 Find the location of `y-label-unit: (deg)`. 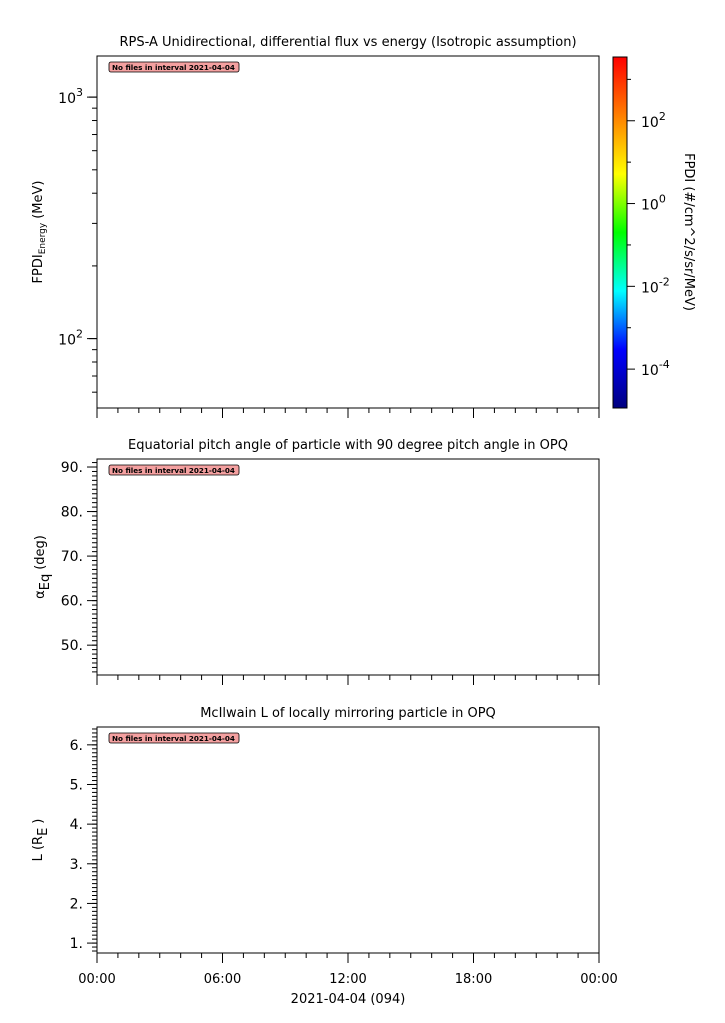

y-label-unit: (deg) is located at coordinates (40, 552).